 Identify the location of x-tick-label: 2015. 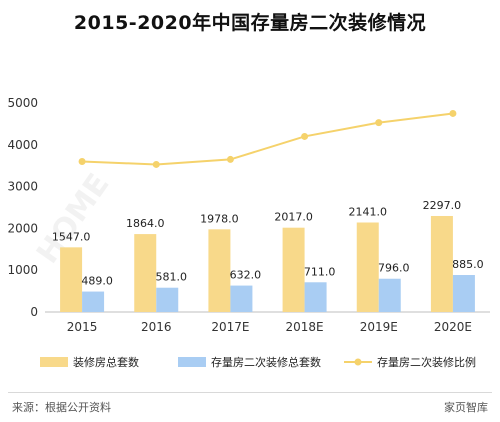
(82, 327).